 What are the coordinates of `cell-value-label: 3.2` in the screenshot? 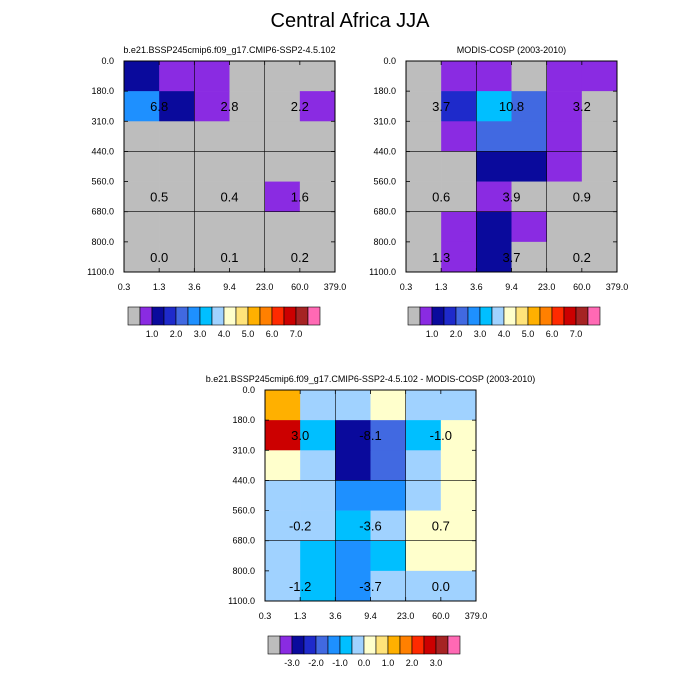 It's located at (582, 106).